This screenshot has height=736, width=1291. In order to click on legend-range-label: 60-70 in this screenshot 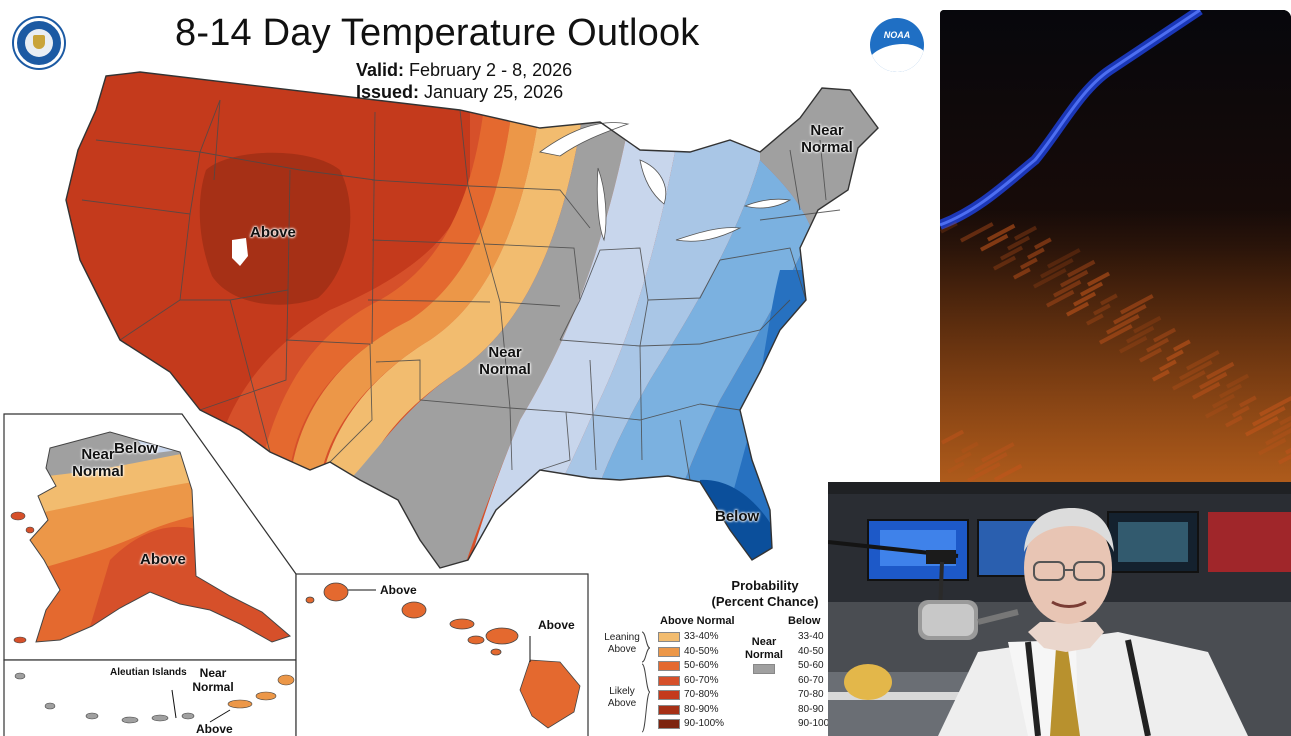, I will do `click(811, 680)`.